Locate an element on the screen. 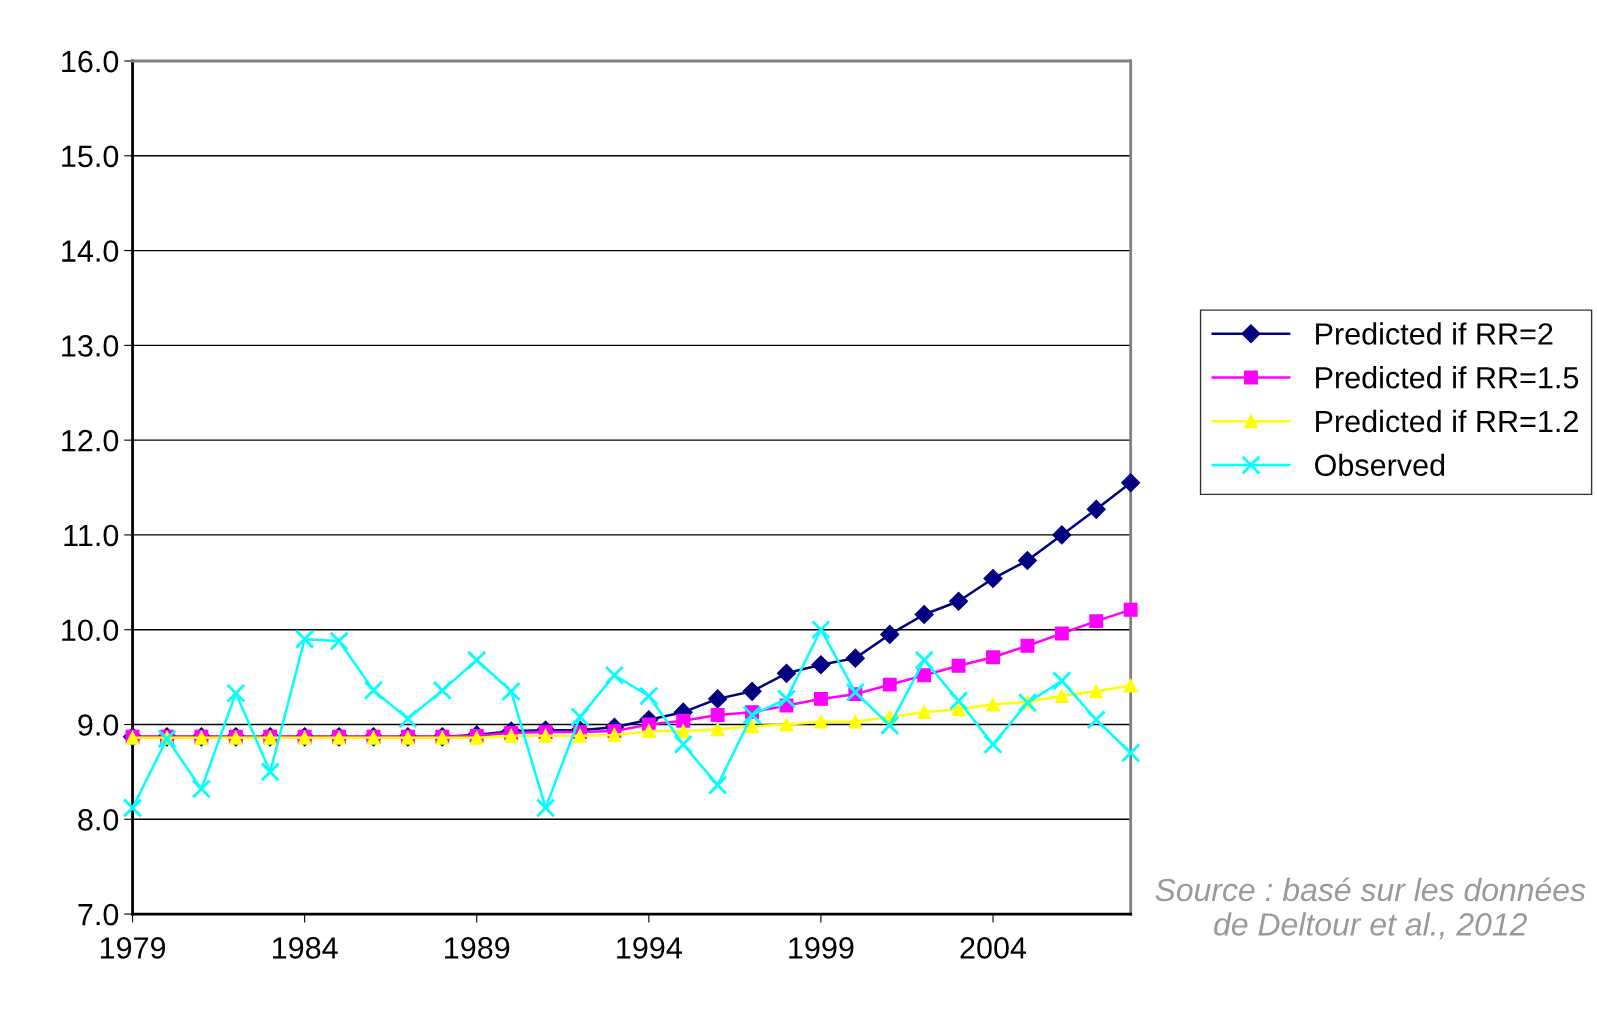  y-tick-label: 11.0 is located at coordinates (91, 535).